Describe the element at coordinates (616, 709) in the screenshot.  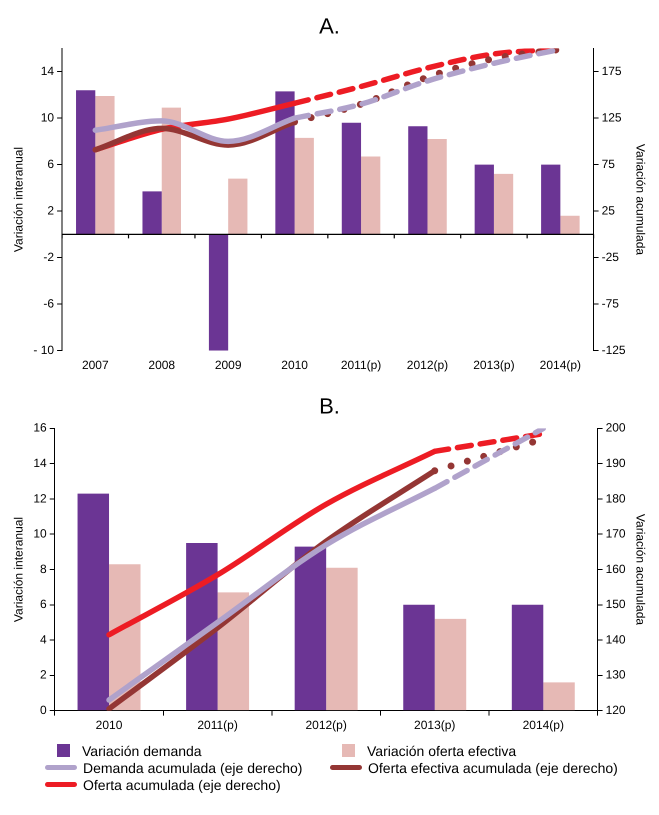
I see `y2-tick-label: 120` at that location.